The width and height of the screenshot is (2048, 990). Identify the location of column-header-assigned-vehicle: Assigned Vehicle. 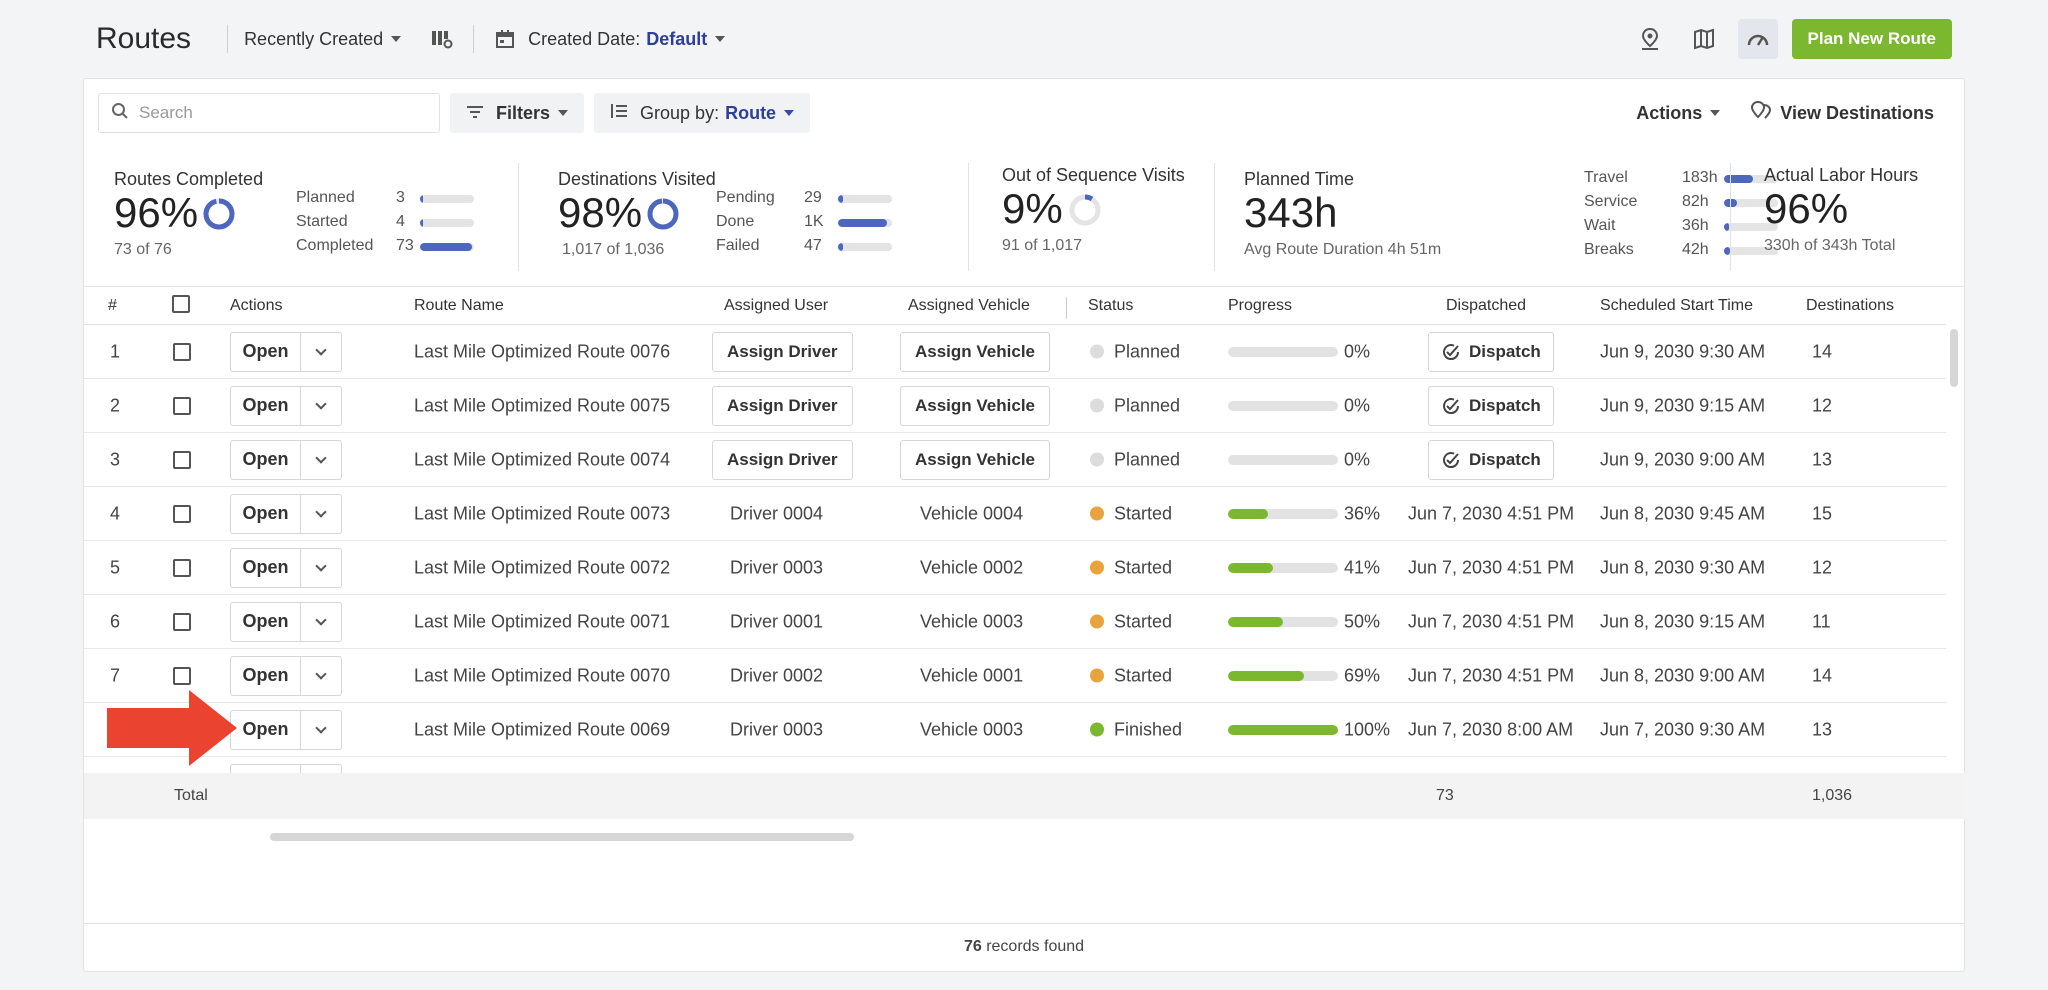
(969, 305).